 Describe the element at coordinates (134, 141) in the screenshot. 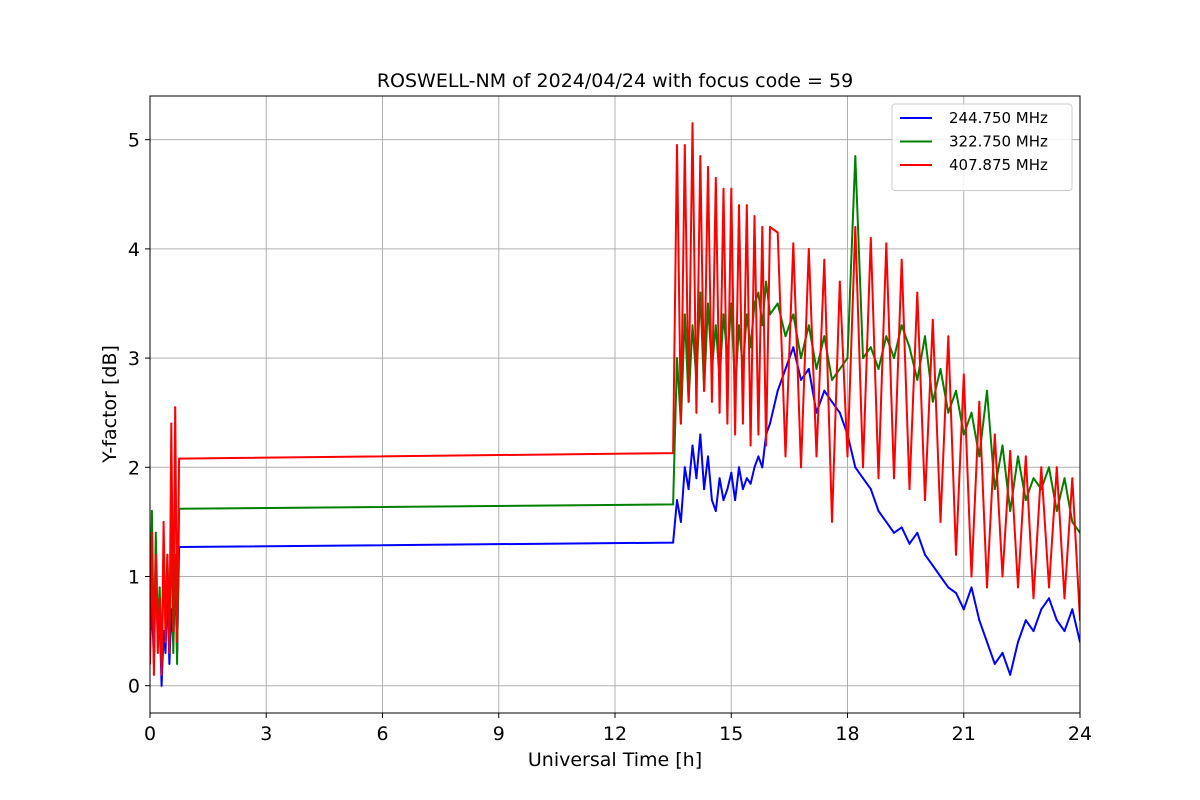

I see `y-tick-label: 5` at that location.